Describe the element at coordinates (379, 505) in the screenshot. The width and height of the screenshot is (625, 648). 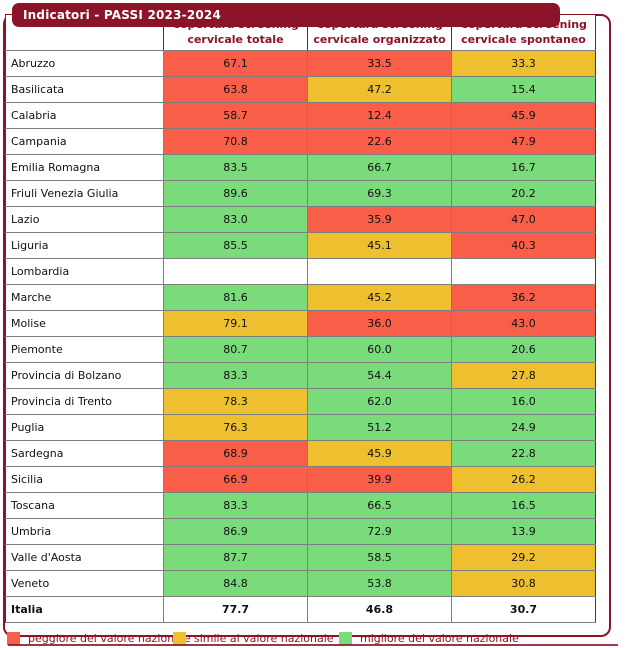
I see `value-cell: 66.5` at that location.